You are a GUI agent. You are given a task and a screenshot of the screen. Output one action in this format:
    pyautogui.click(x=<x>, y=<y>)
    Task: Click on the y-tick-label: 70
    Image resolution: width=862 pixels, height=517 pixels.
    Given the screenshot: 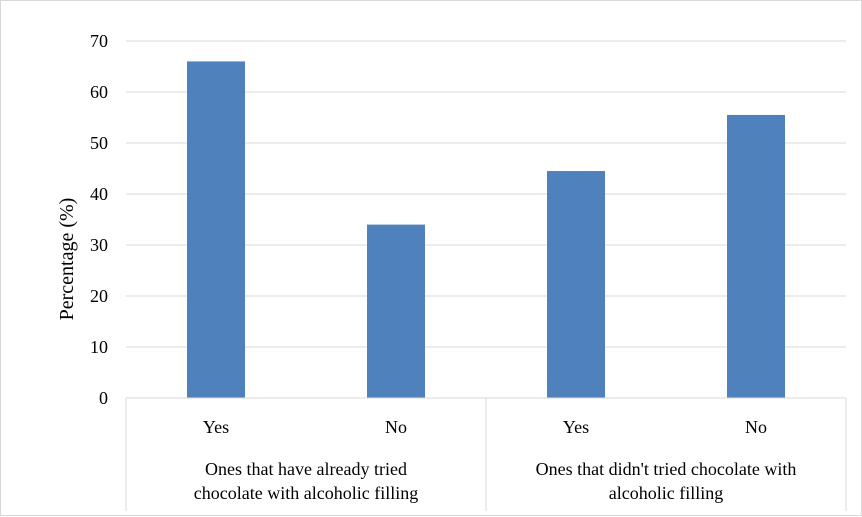 What is the action you would take?
    pyautogui.click(x=99, y=41)
    